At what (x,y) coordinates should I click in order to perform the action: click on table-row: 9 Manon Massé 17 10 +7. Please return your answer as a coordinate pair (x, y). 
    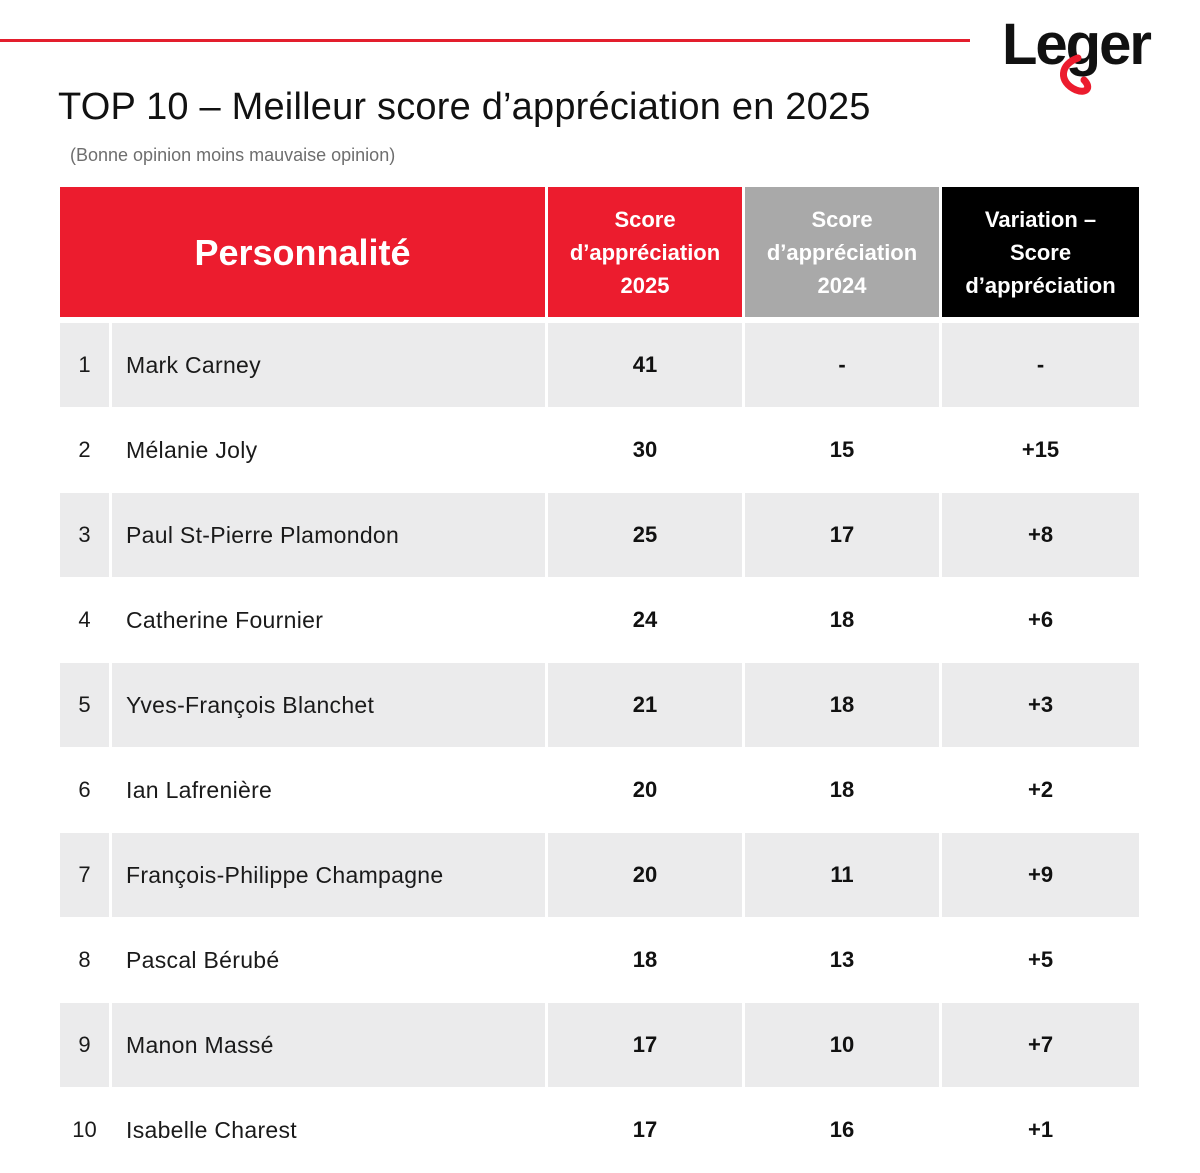
    Looking at the image, I should click on (600, 1045).